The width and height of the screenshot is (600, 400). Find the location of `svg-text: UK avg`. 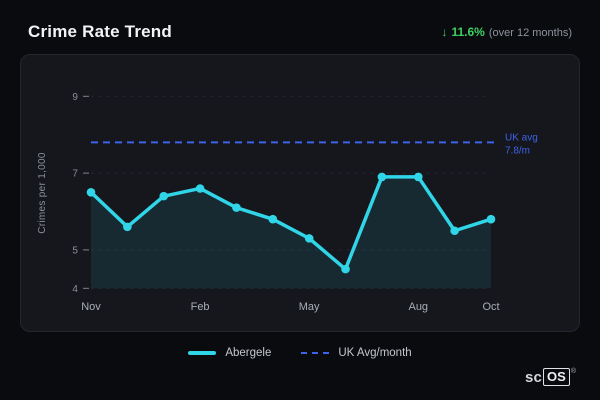

svg-text: UK avg is located at coordinates (521, 137).